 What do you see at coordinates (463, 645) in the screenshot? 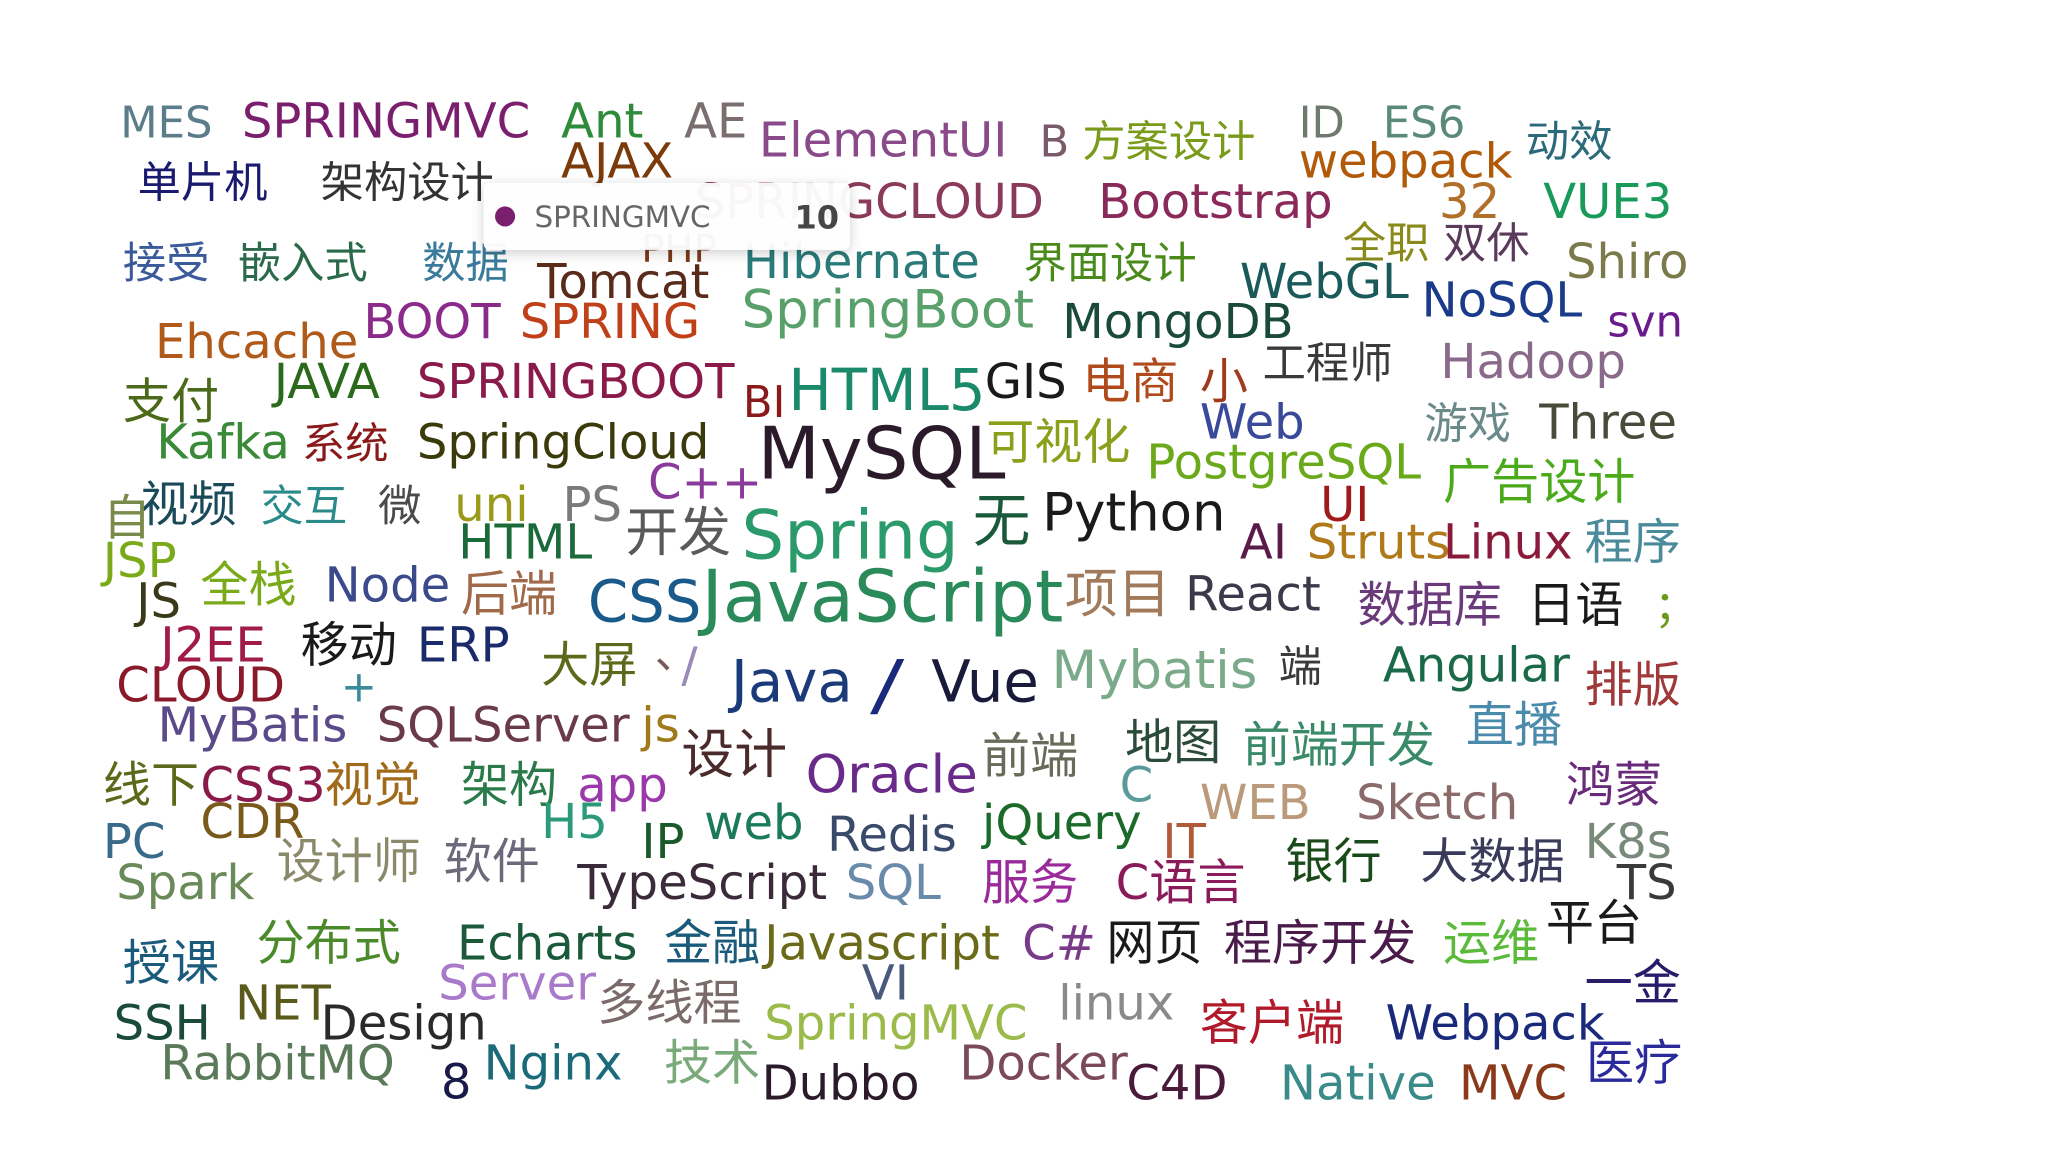
I see `word: ERP` at bounding box center [463, 645].